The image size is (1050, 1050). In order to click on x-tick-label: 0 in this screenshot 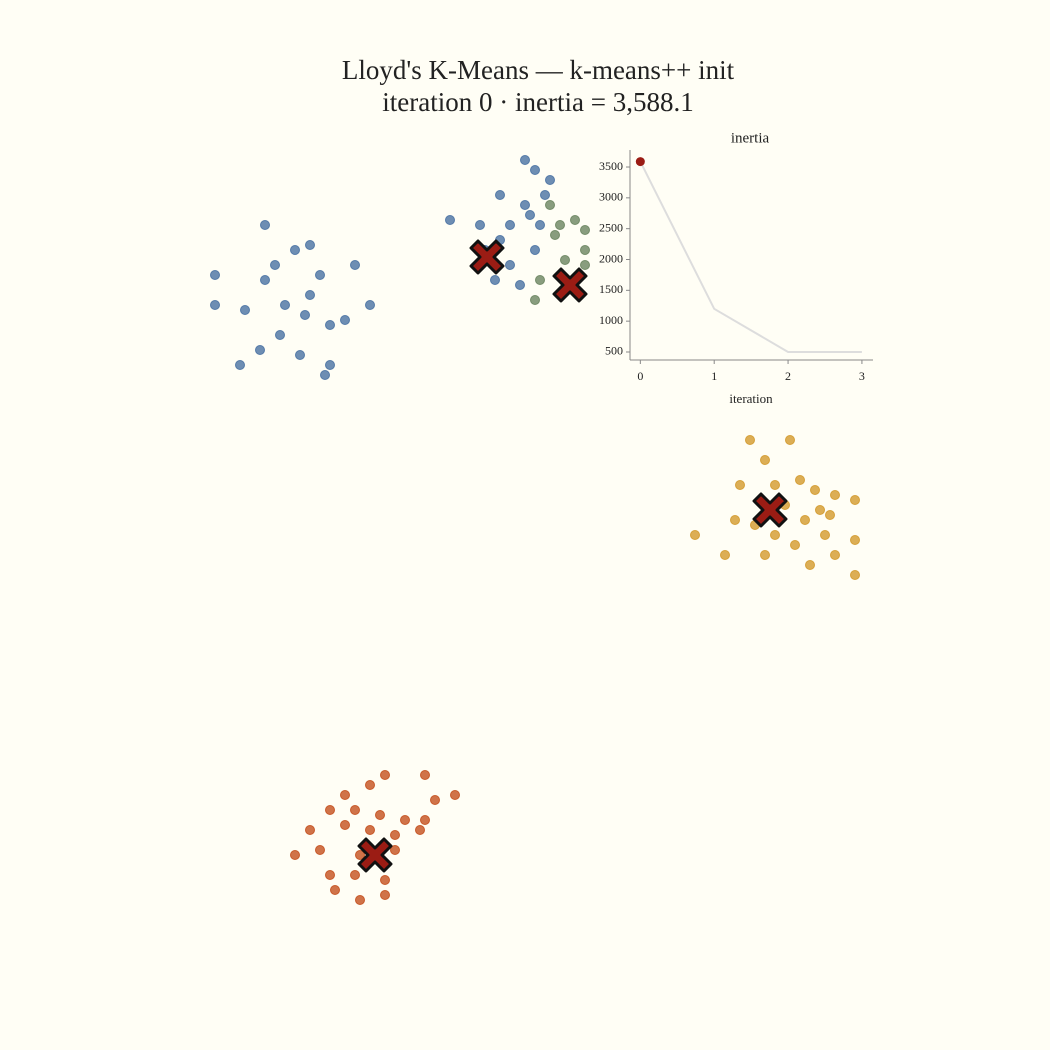, I will do `click(640, 376)`.